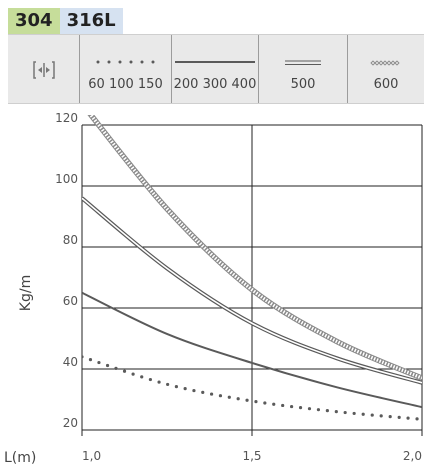 The height and width of the screenshot is (466, 430). Describe the element at coordinates (303, 62) in the screenshot. I see `double-line-swatch` at that location.